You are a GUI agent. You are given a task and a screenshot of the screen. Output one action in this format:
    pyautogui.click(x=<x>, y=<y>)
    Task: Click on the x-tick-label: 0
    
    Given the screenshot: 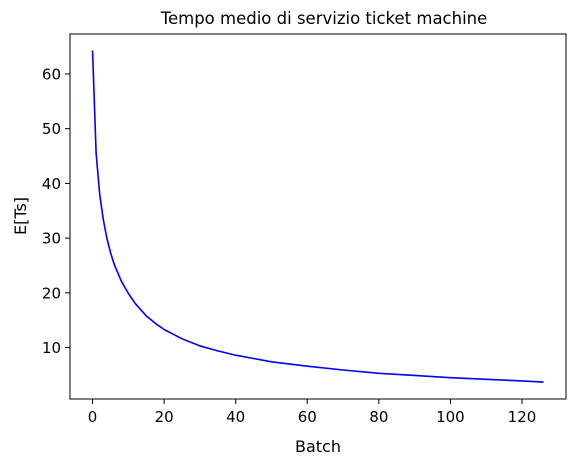 What is the action you would take?
    pyautogui.click(x=93, y=417)
    